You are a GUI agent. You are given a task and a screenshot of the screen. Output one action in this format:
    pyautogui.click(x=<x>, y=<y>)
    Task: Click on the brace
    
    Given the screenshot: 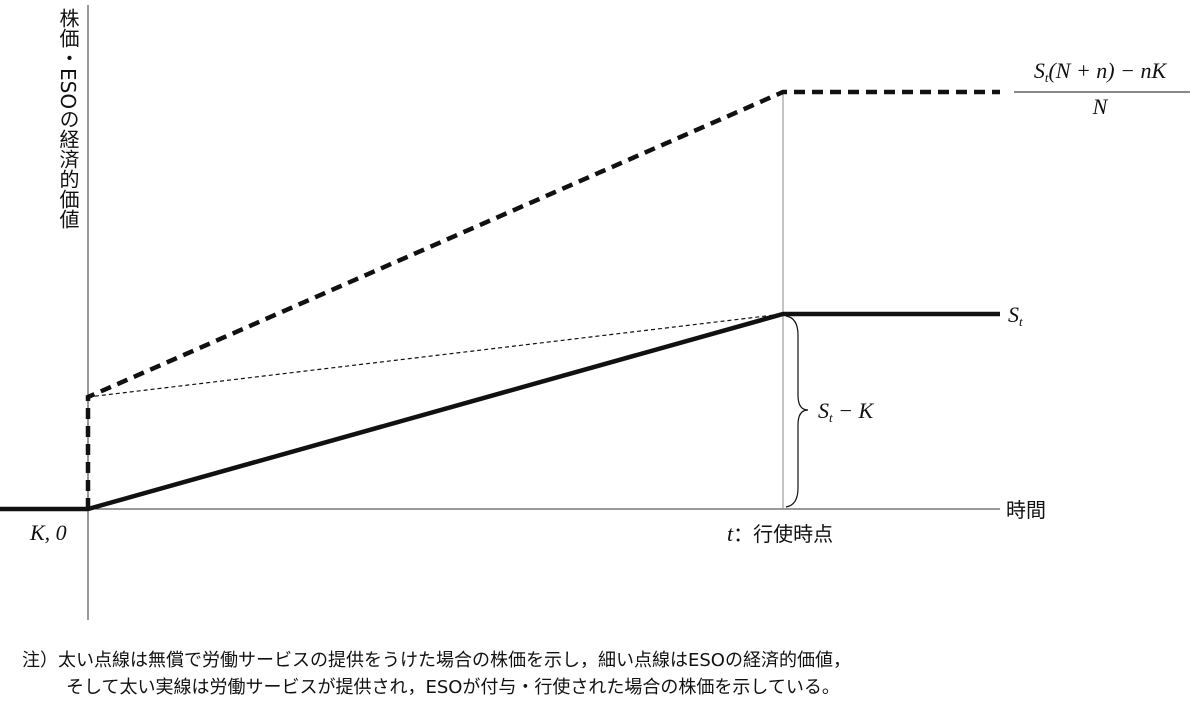 What is the action you would take?
    pyautogui.click(x=797, y=411)
    